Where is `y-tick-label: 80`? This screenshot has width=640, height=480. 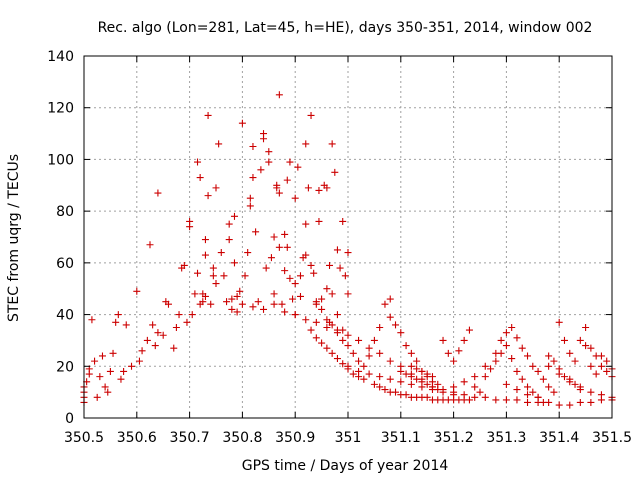
y-tick-label: 80 is located at coordinates (65, 212).